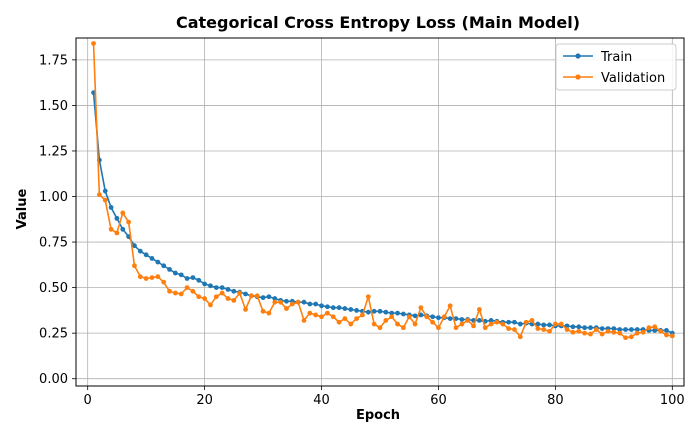 Image resolution: width=700 pixels, height=437 pixels. What do you see at coordinates (672, 400) in the screenshot?
I see `x-tick-label: 100` at bounding box center [672, 400].